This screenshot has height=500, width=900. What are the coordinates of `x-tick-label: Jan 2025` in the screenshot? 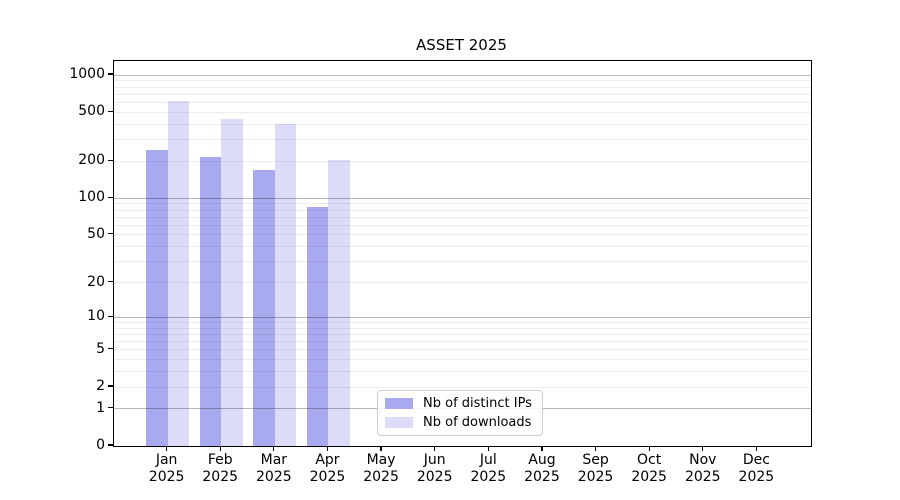 It's located at (167, 469).